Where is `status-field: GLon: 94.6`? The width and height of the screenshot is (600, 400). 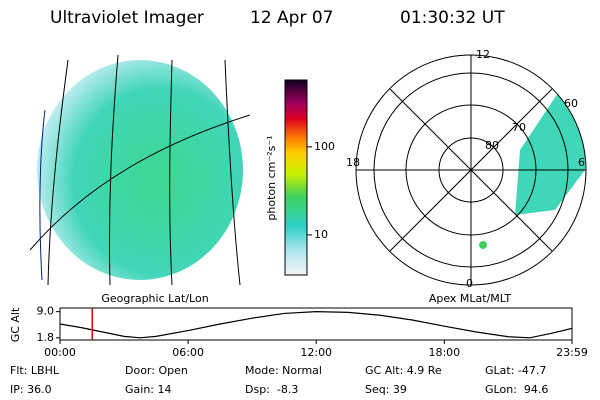
status-field: GLon: 94.6 is located at coordinates (516, 389).